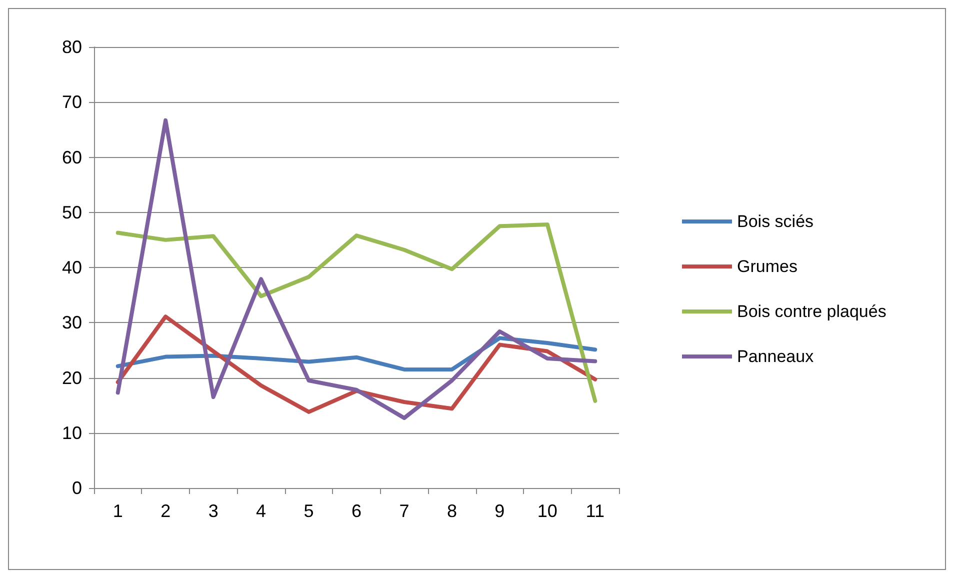 Image resolution: width=954 pixels, height=578 pixels. Describe the element at coordinates (811, 311) in the screenshot. I see `legend-label: Bois contre plaqués` at that location.